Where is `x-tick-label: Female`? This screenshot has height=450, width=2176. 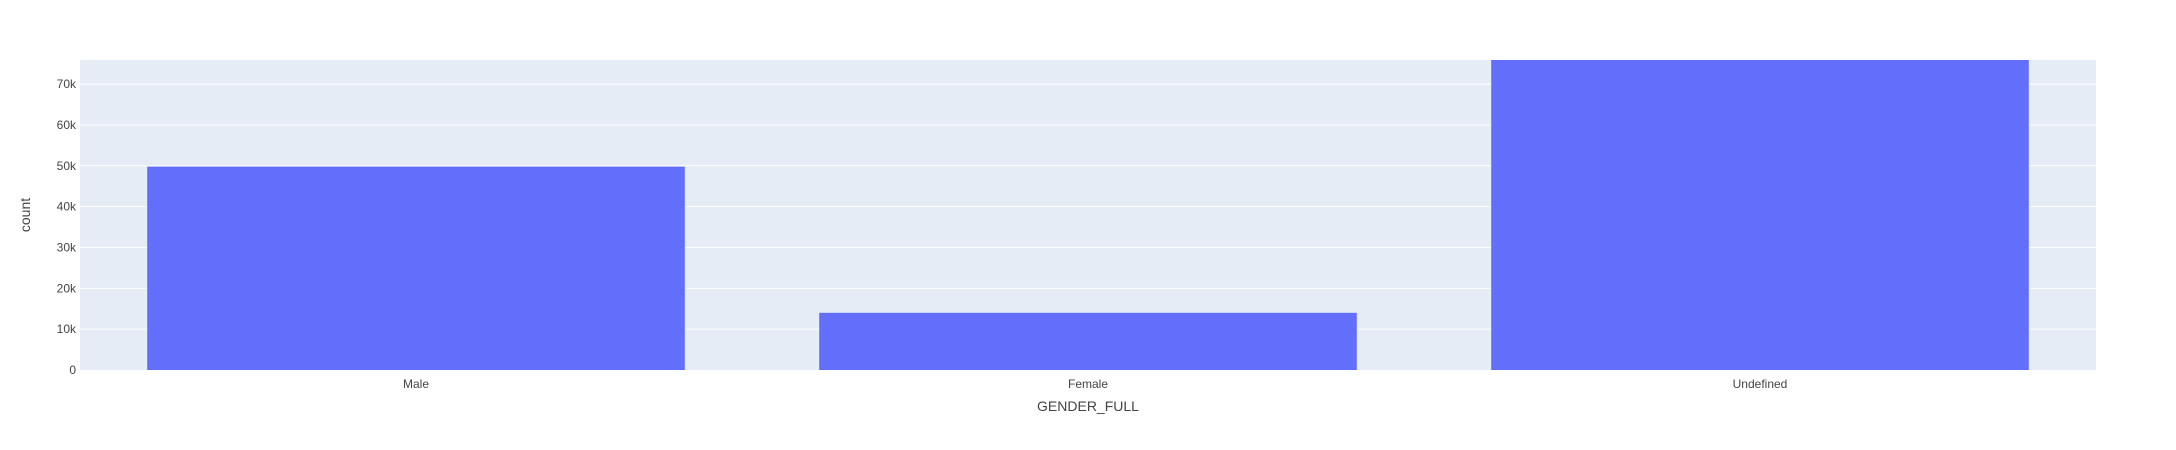
x-tick-label: Female is located at coordinates (1088, 384).